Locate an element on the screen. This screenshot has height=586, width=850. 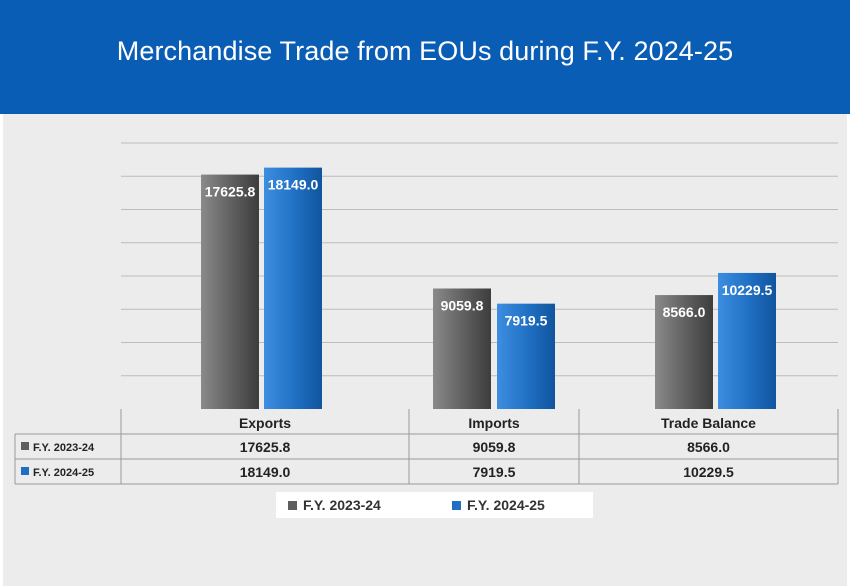
legend-item-2023-24: F.Y. 2023-24 is located at coordinates (334, 505).